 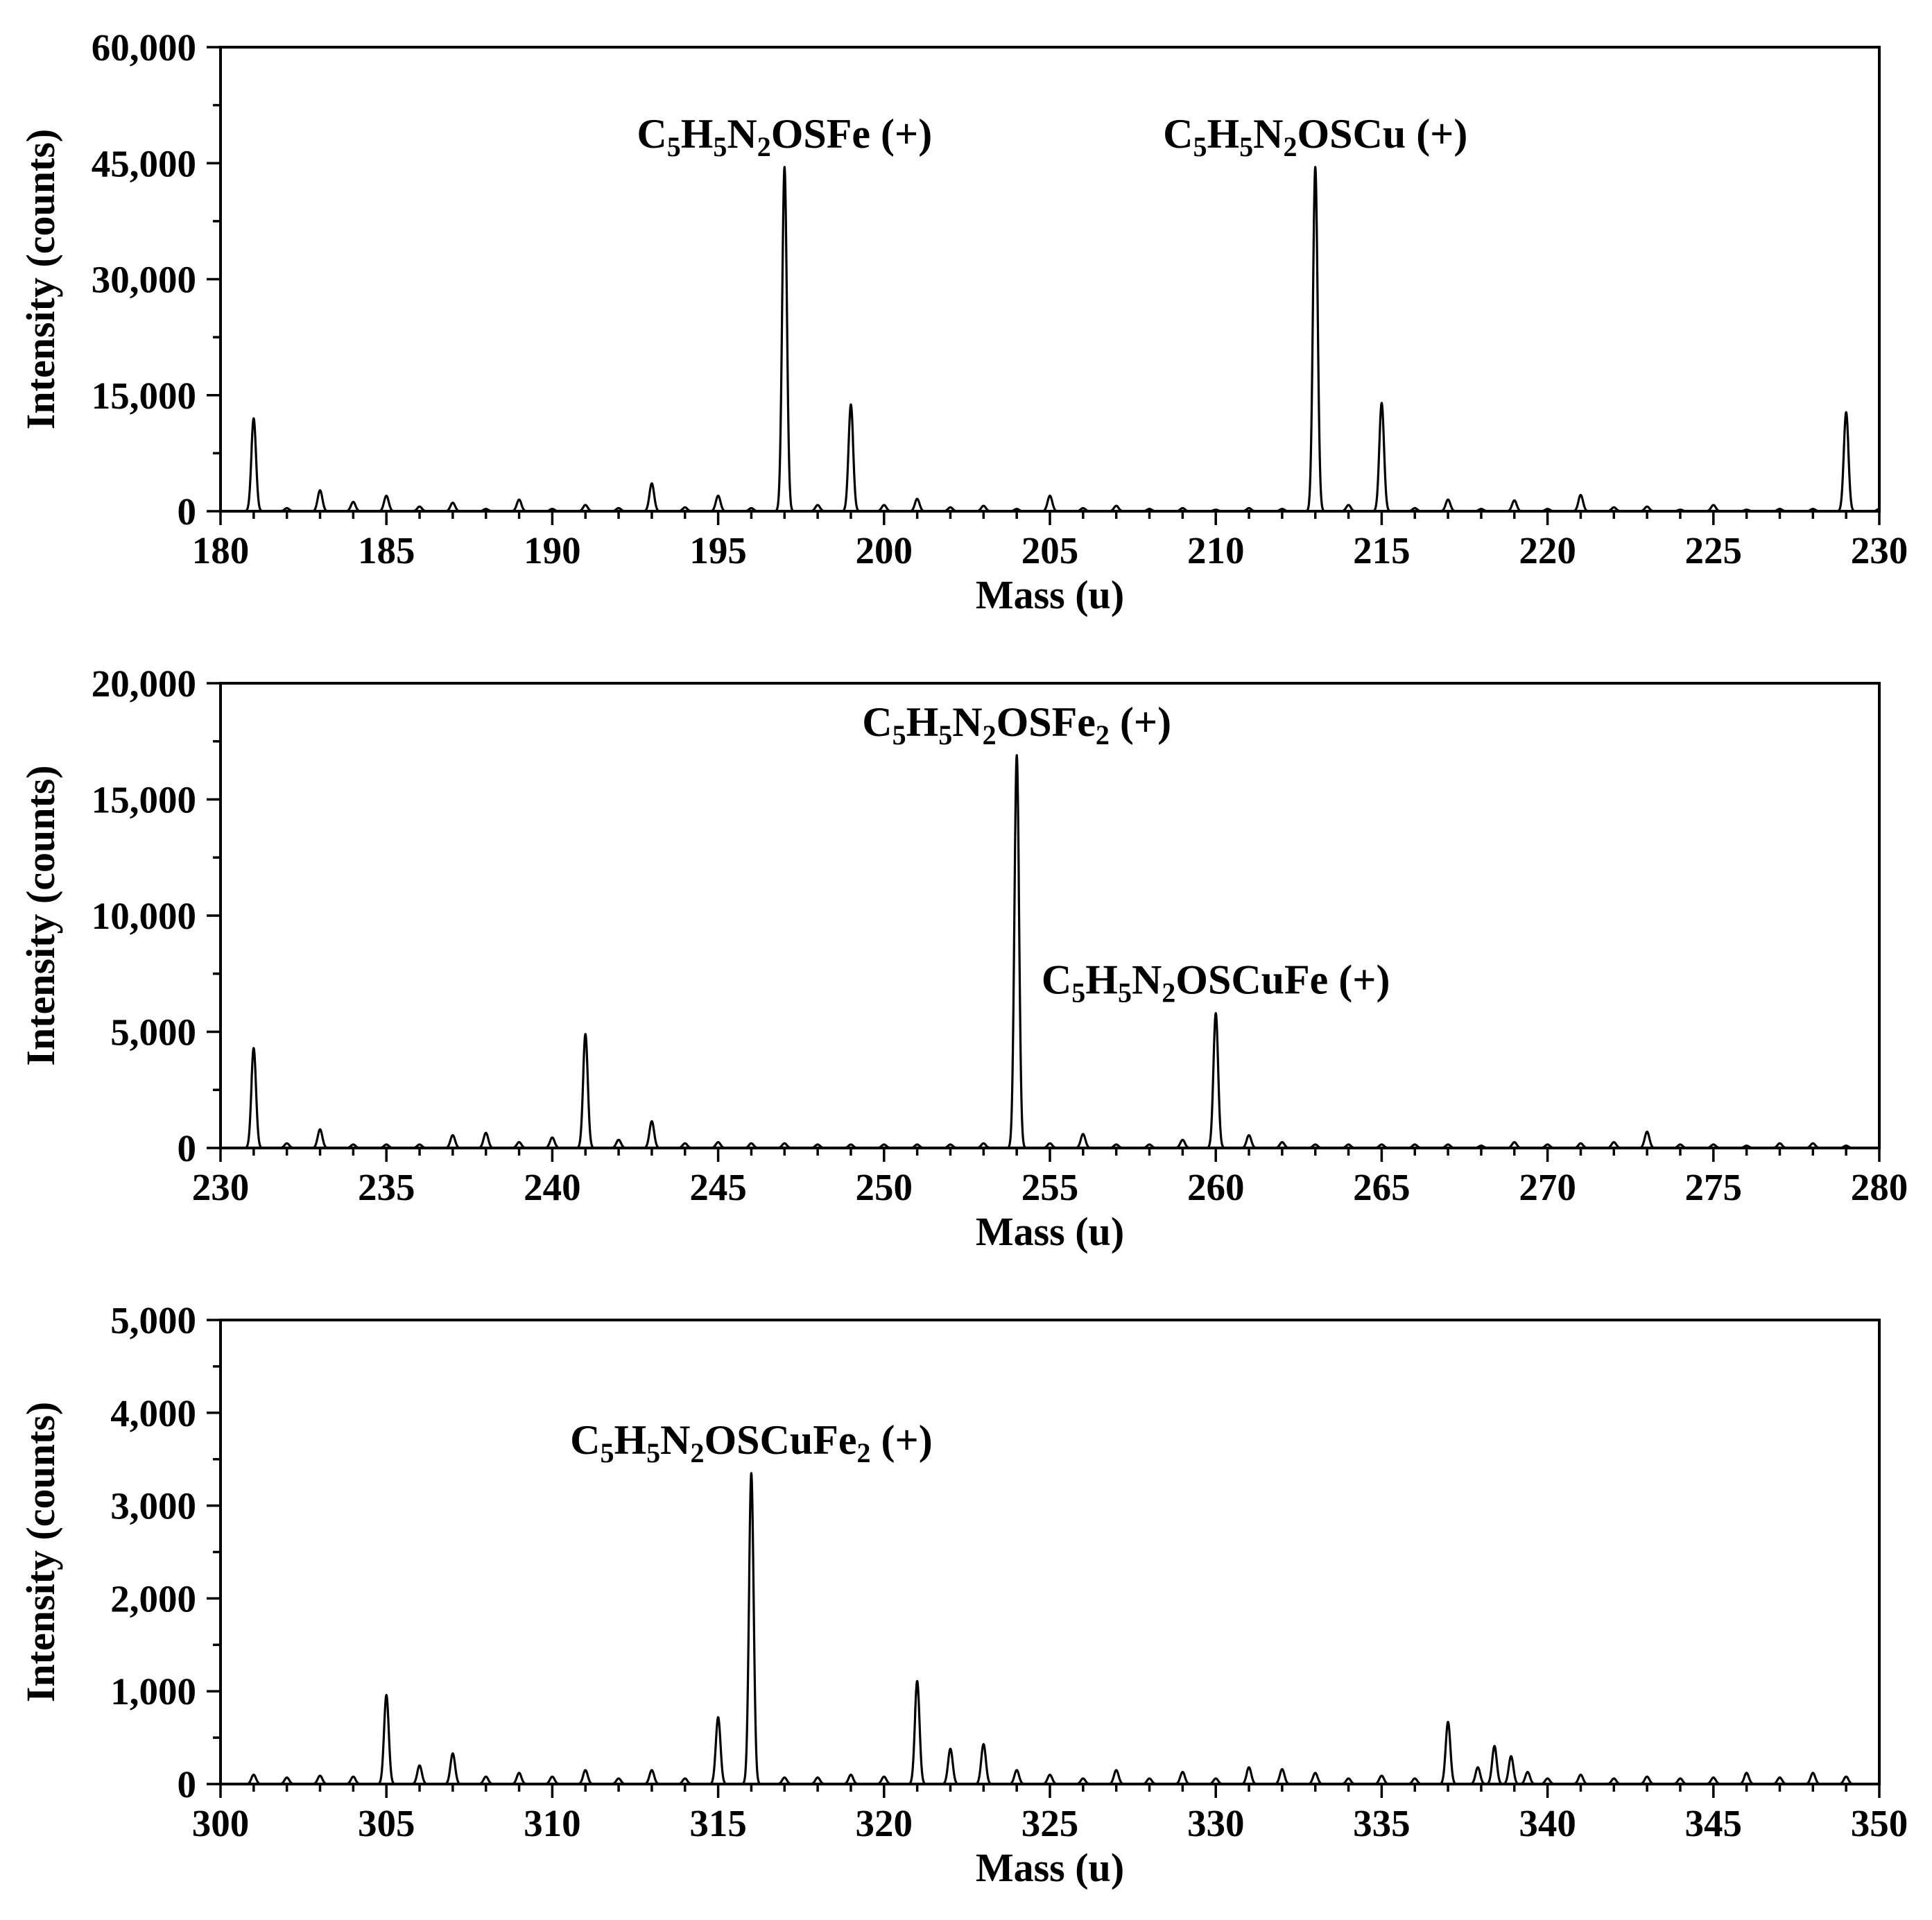 What do you see at coordinates (1879, 1187) in the screenshot?
I see `x-tick-label: 280` at bounding box center [1879, 1187].